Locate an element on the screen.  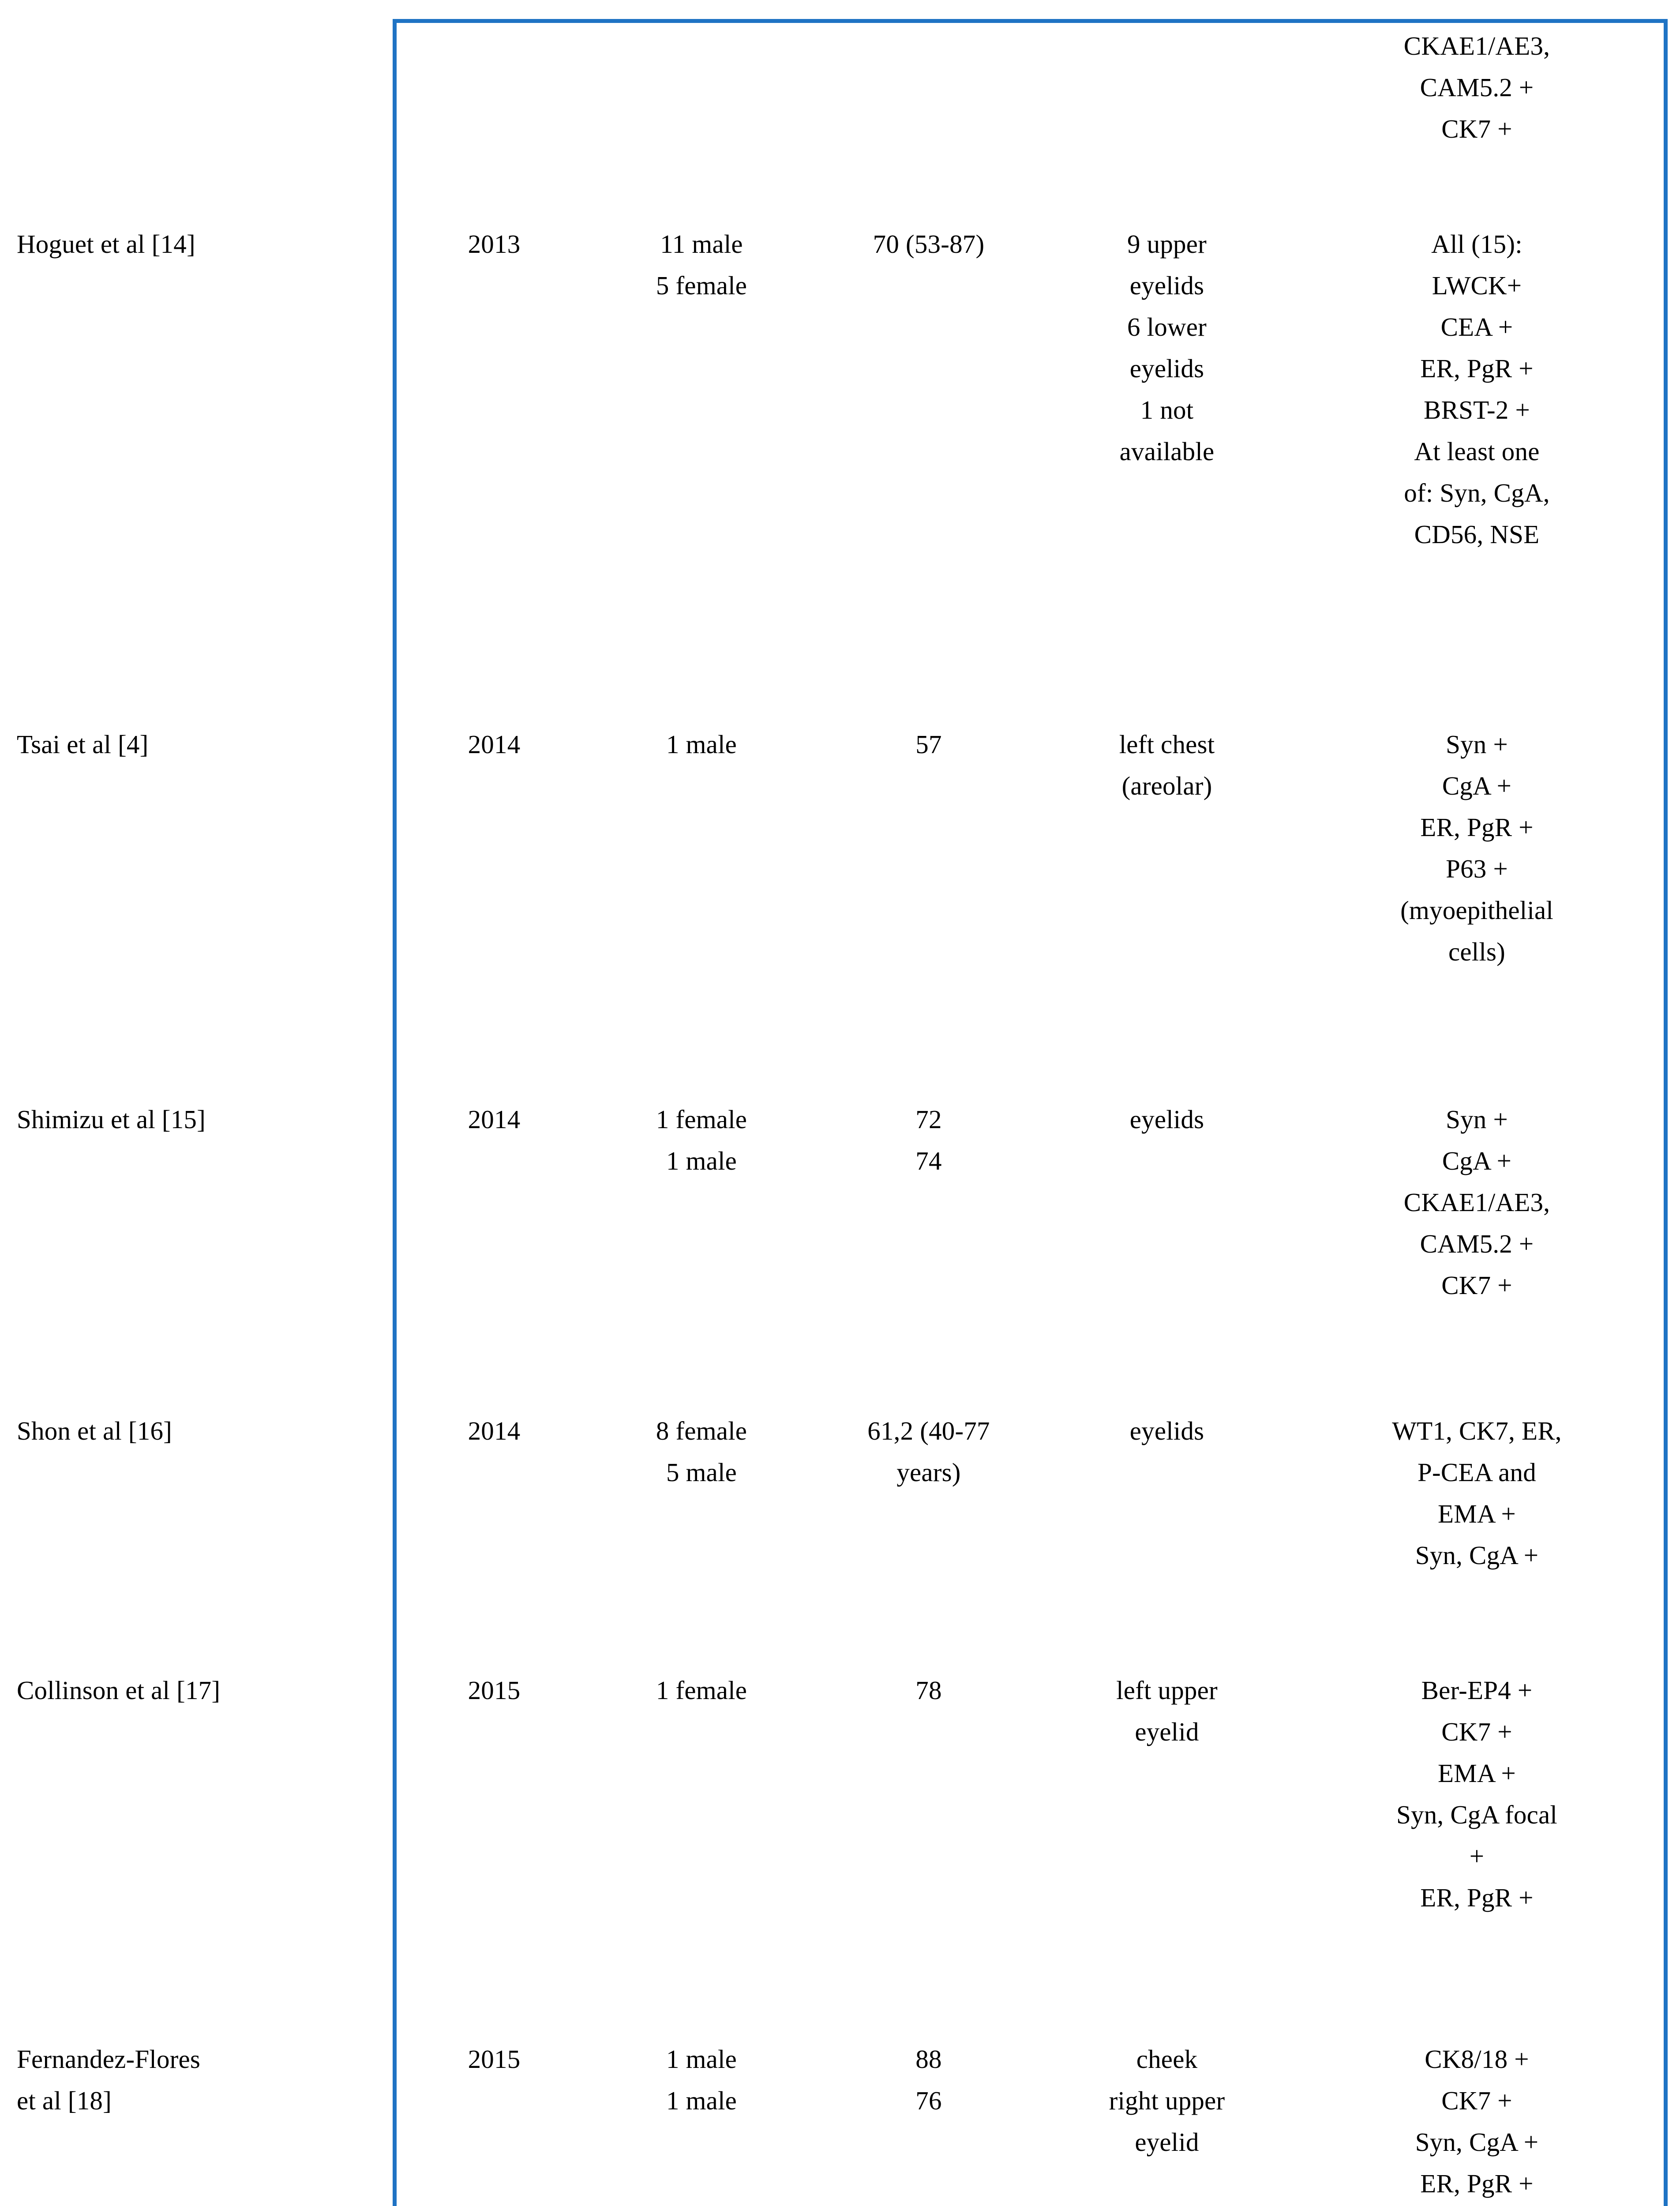
cell-age: 57 is located at coordinates (928, 744).